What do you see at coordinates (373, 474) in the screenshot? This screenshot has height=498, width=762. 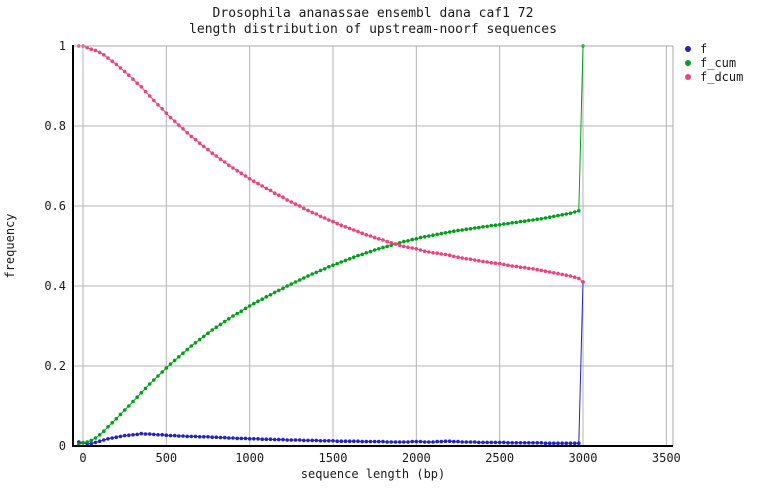 I see `x-axis-label: sequence length (bp)` at bounding box center [373, 474].